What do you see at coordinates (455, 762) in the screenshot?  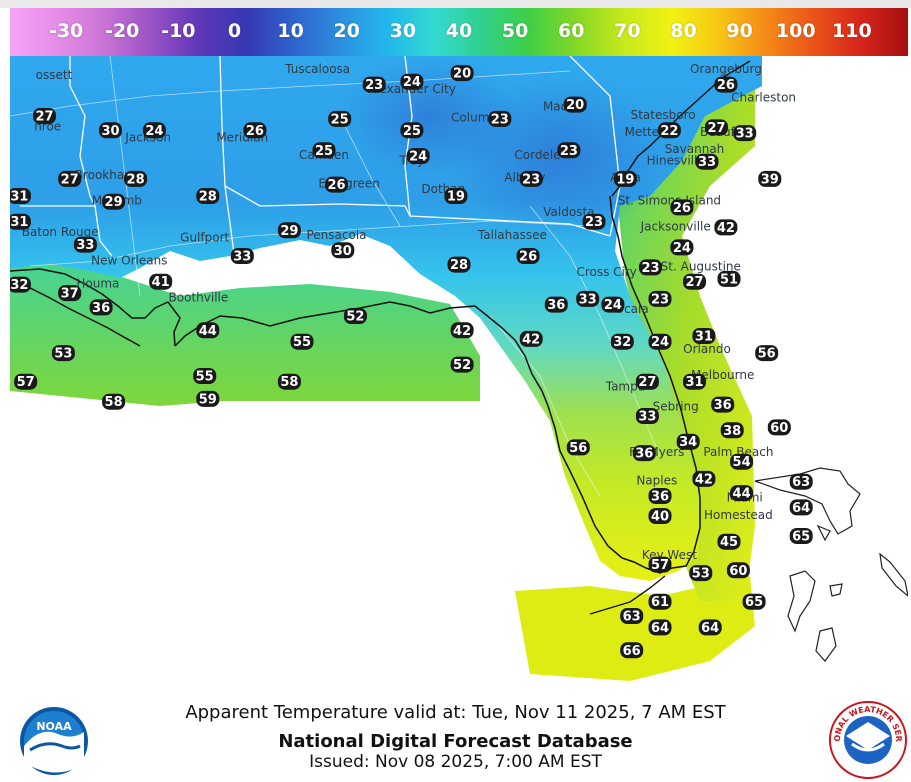 I see `map-issued-time: Issued: Nov 08 2025, 7:00 AM EST` at bounding box center [455, 762].